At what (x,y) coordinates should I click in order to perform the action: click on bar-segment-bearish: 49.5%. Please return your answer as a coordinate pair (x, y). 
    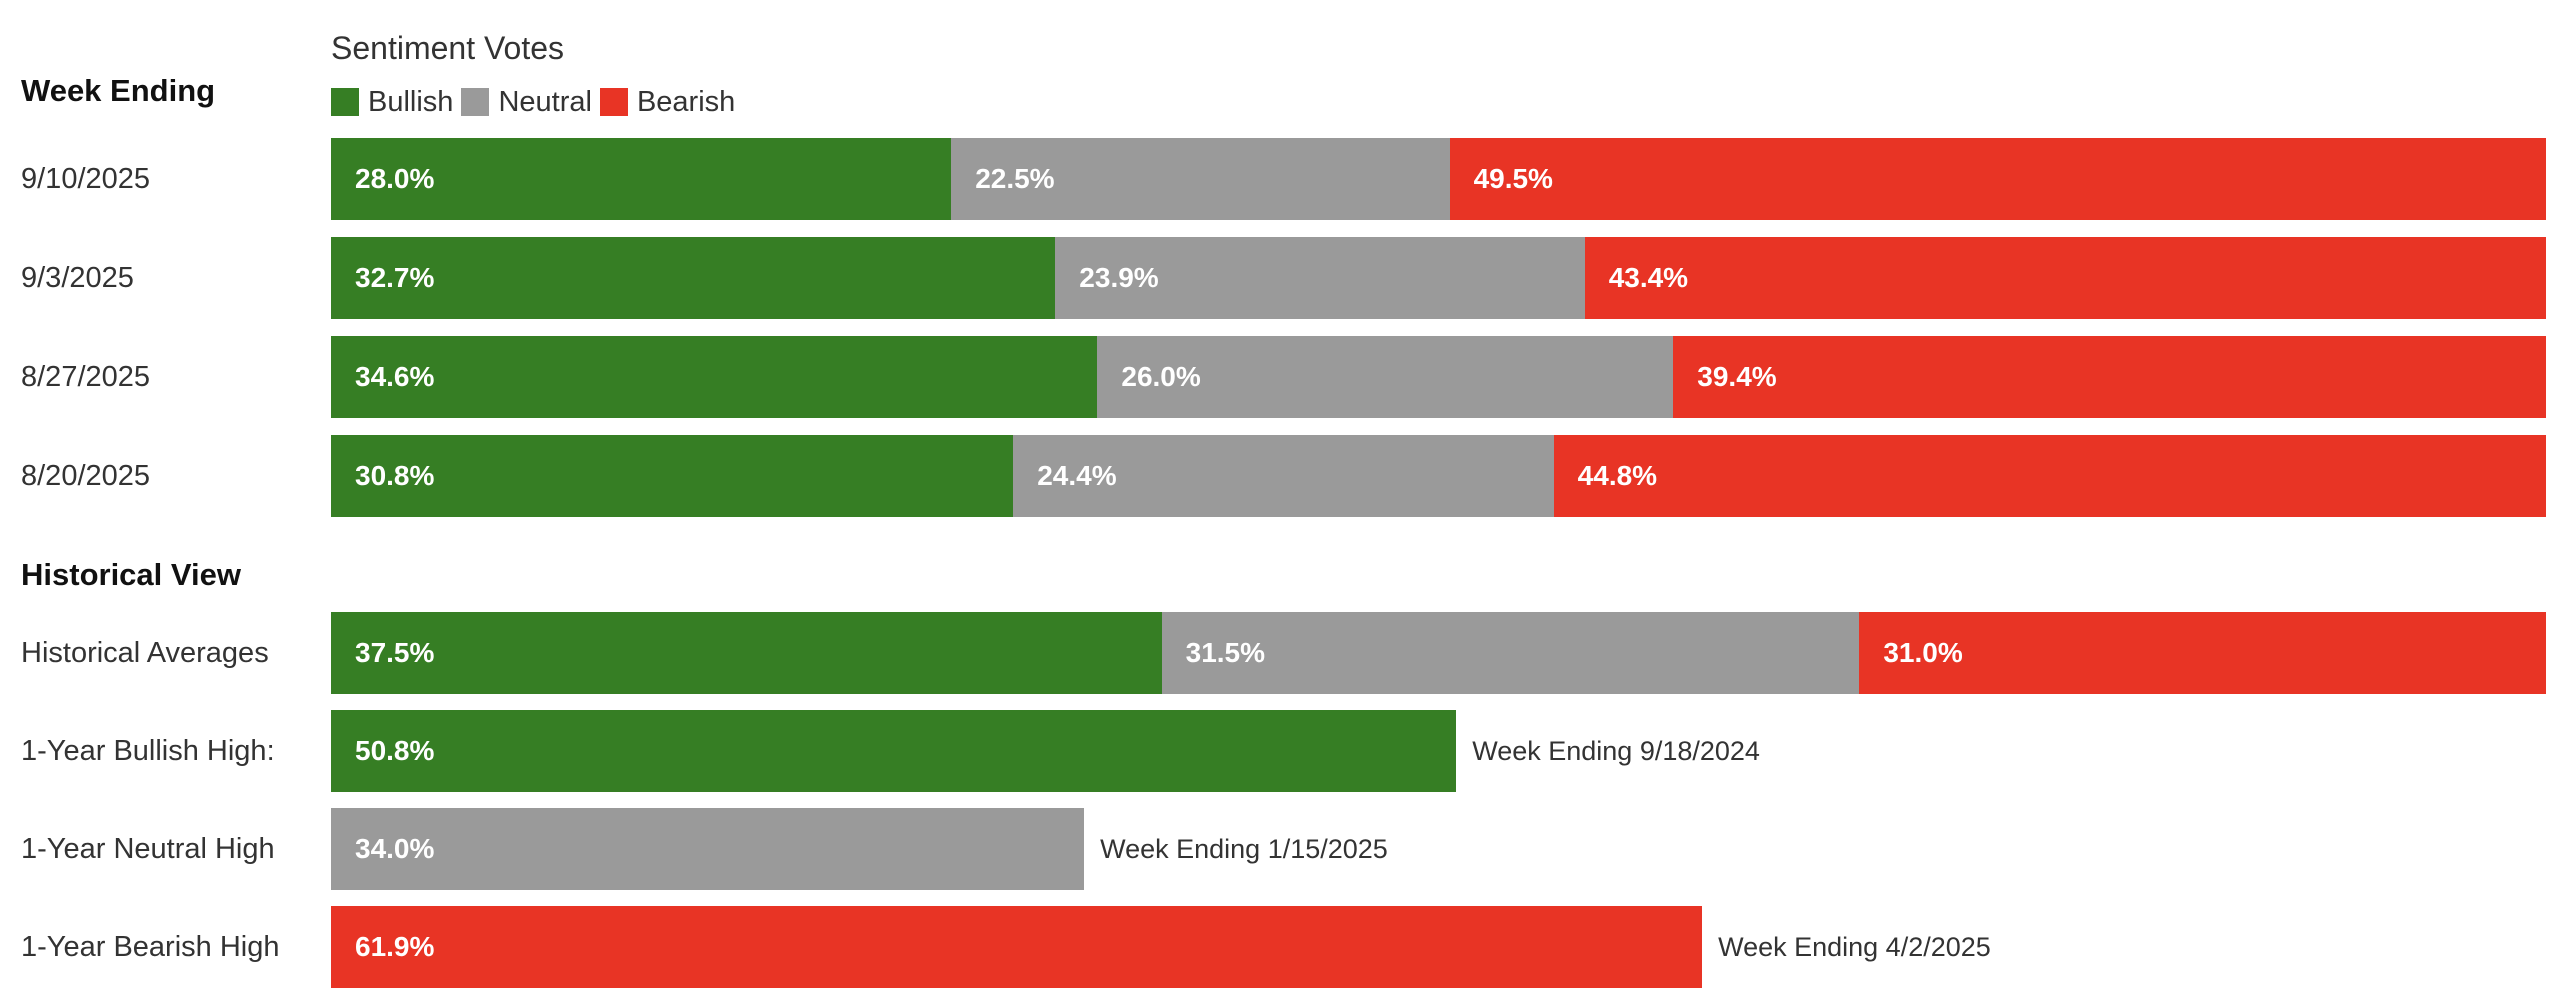
    Looking at the image, I should click on (1997, 179).